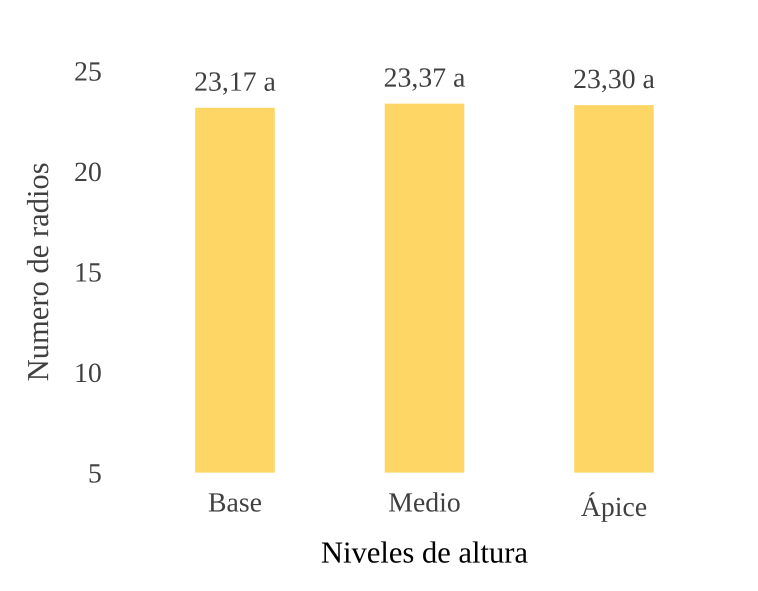 The width and height of the screenshot is (758, 591). I want to click on data-label: 23,17 a, so click(235, 83).